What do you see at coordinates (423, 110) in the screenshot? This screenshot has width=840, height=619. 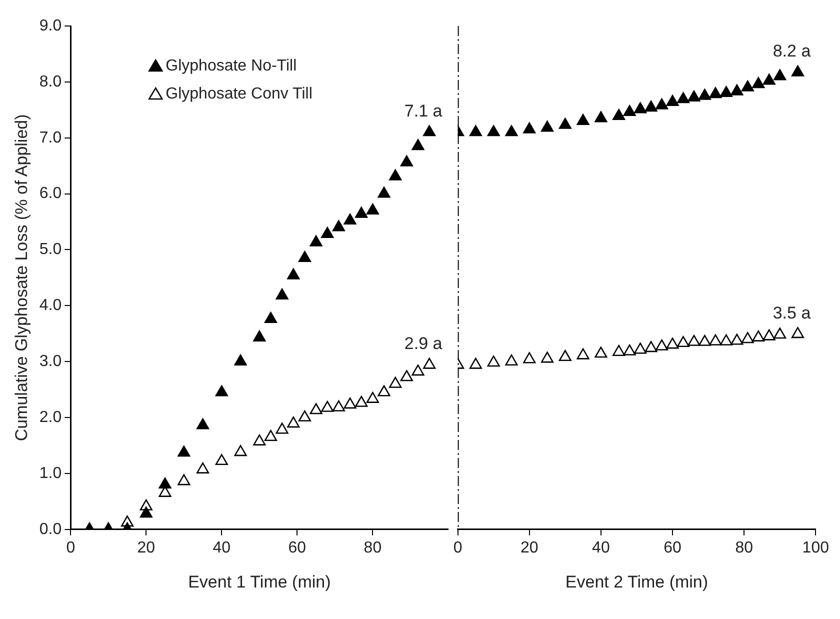 I see `data-label: 7.1 a` at bounding box center [423, 110].